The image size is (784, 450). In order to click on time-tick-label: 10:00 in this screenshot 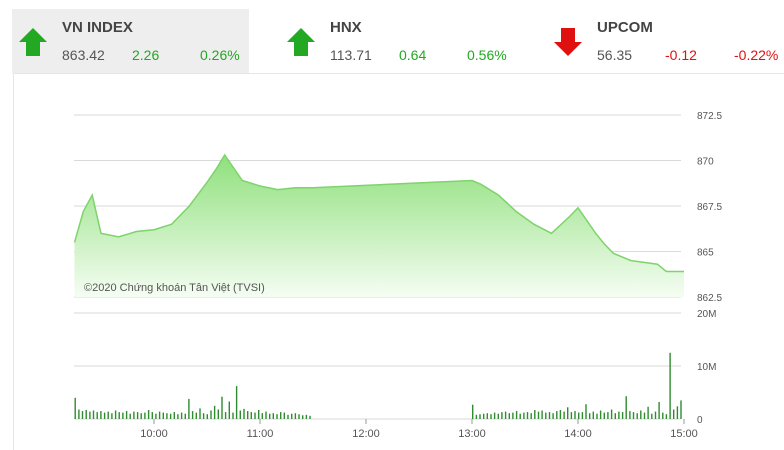, I will do `click(154, 434)`.